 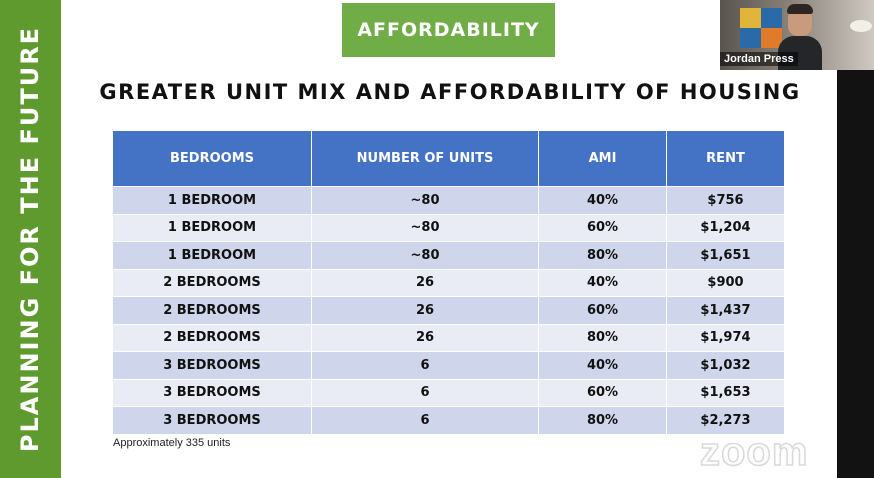 What do you see at coordinates (212, 159) in the screenshot?
I see `header-bedrooms: BEDROOMS` at bounding box center [212, 159].